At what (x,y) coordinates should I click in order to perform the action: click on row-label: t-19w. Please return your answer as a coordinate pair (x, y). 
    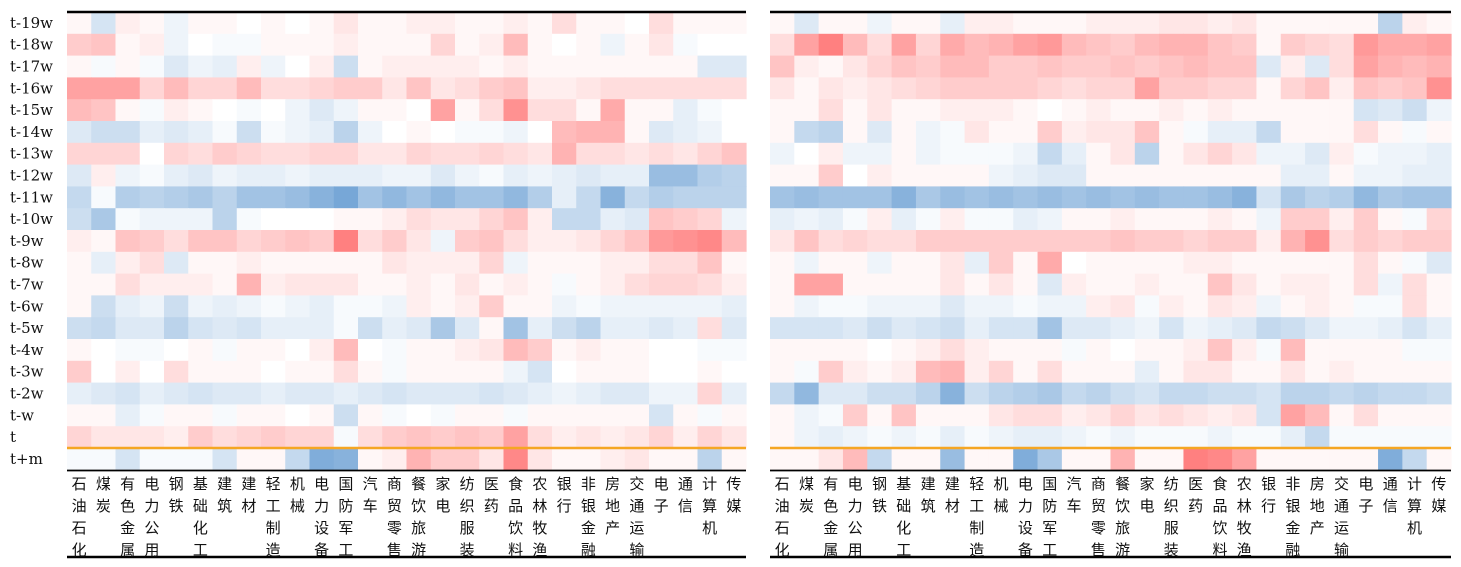
    Looking at the image, I should click on (31, 23).